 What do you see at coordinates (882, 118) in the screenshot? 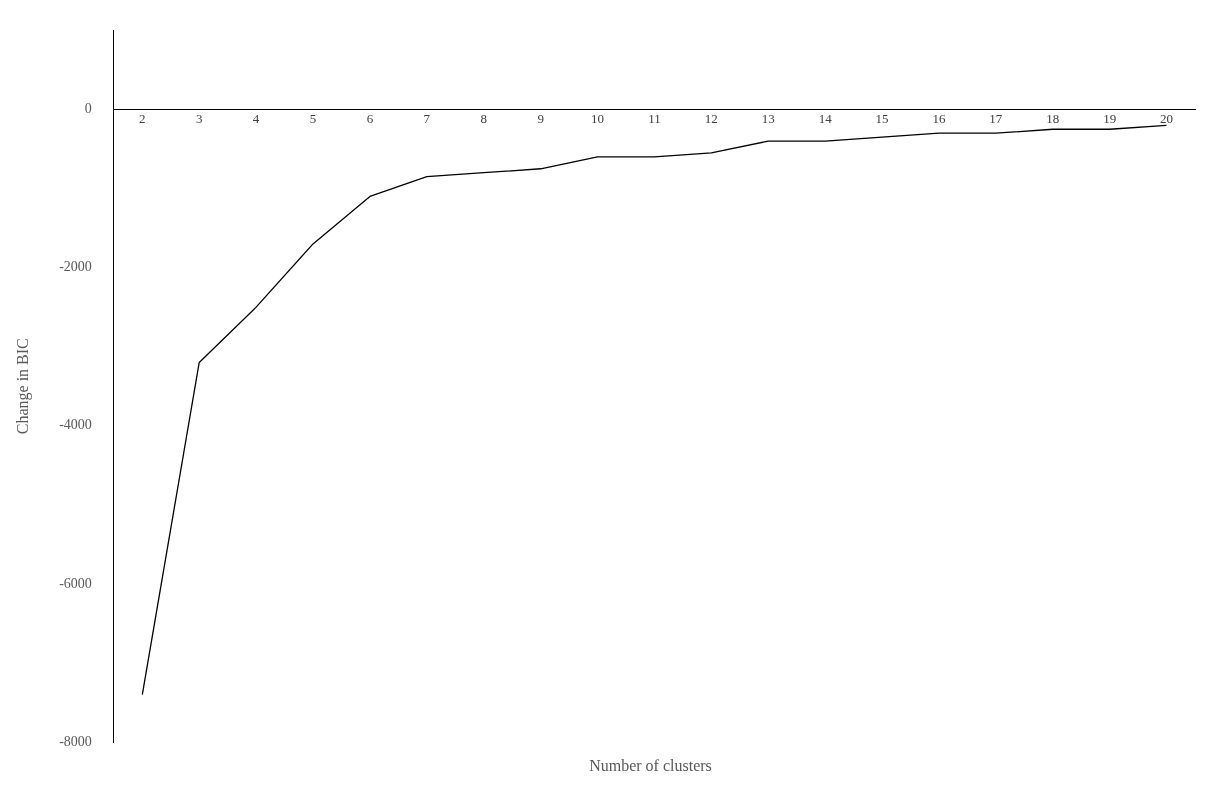
I see `x-tick-label: 15` at bounding box center [882, 118].